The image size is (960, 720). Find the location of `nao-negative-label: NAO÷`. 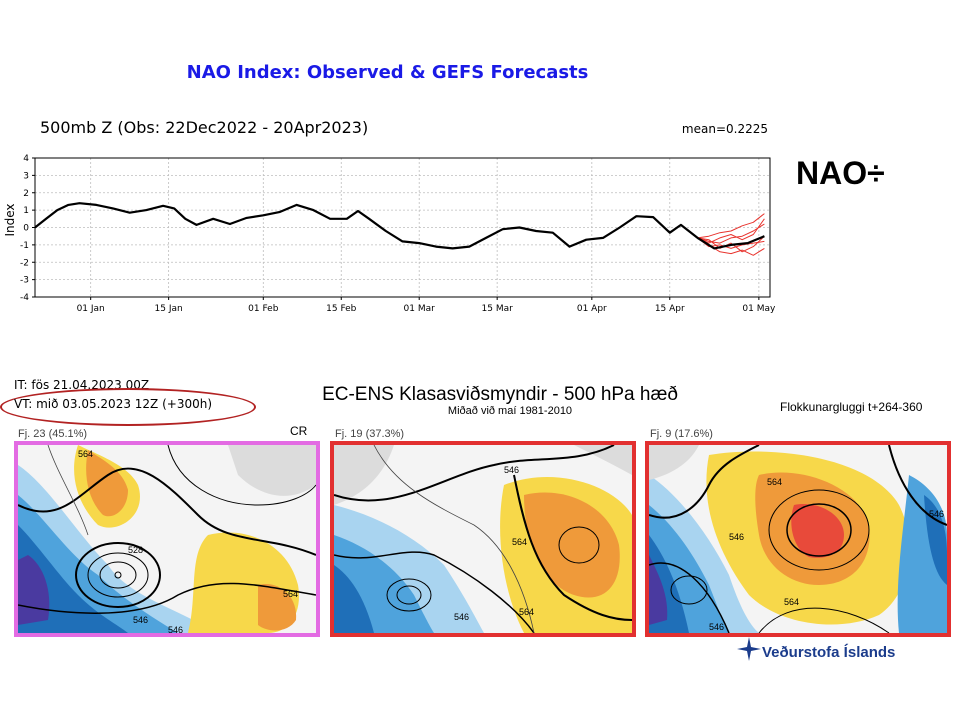

nao-negative-label: NAO÷ is located at coordinates (840, 173).